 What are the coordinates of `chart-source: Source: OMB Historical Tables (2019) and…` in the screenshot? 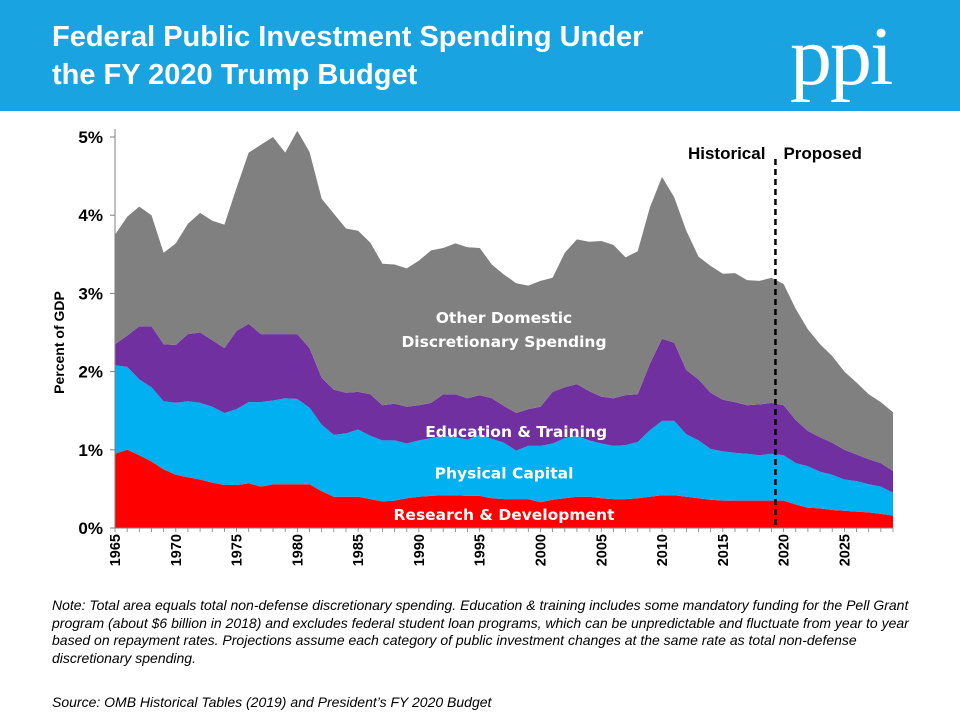 It's located at (272, 702).